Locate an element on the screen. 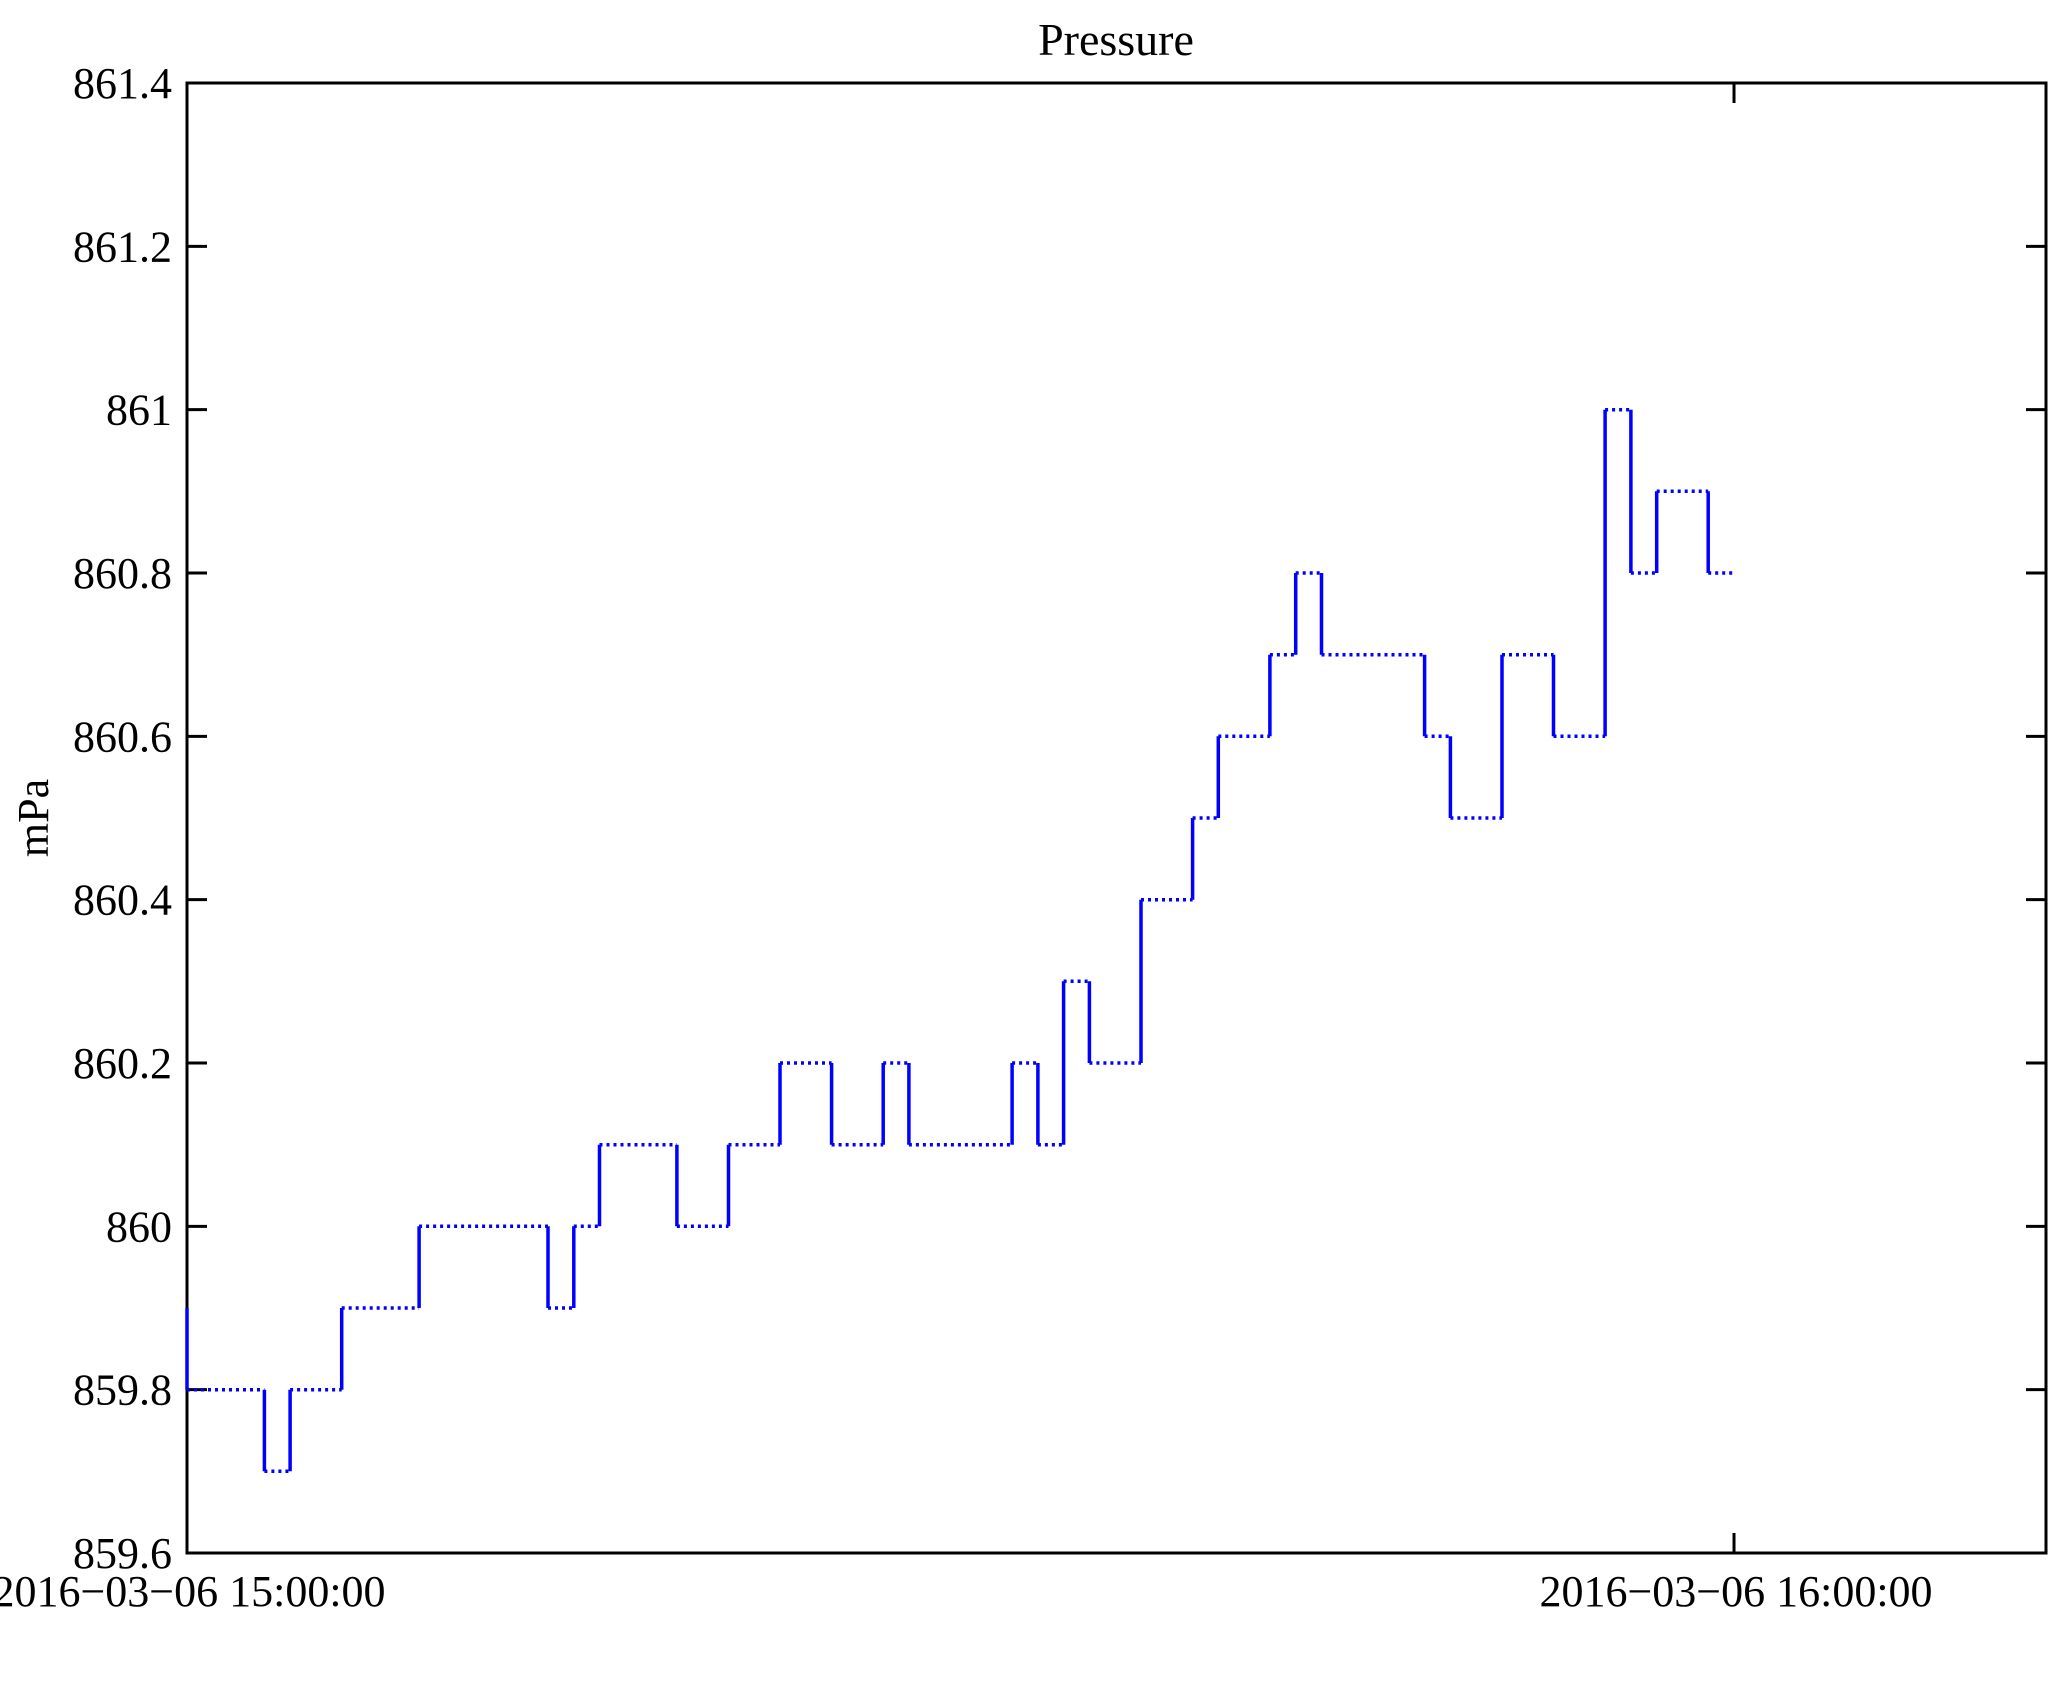 Image resolution: width=2067 pixels, height=1683 pixels. y-axis-label: mPa is located at coordinates (33, 818).